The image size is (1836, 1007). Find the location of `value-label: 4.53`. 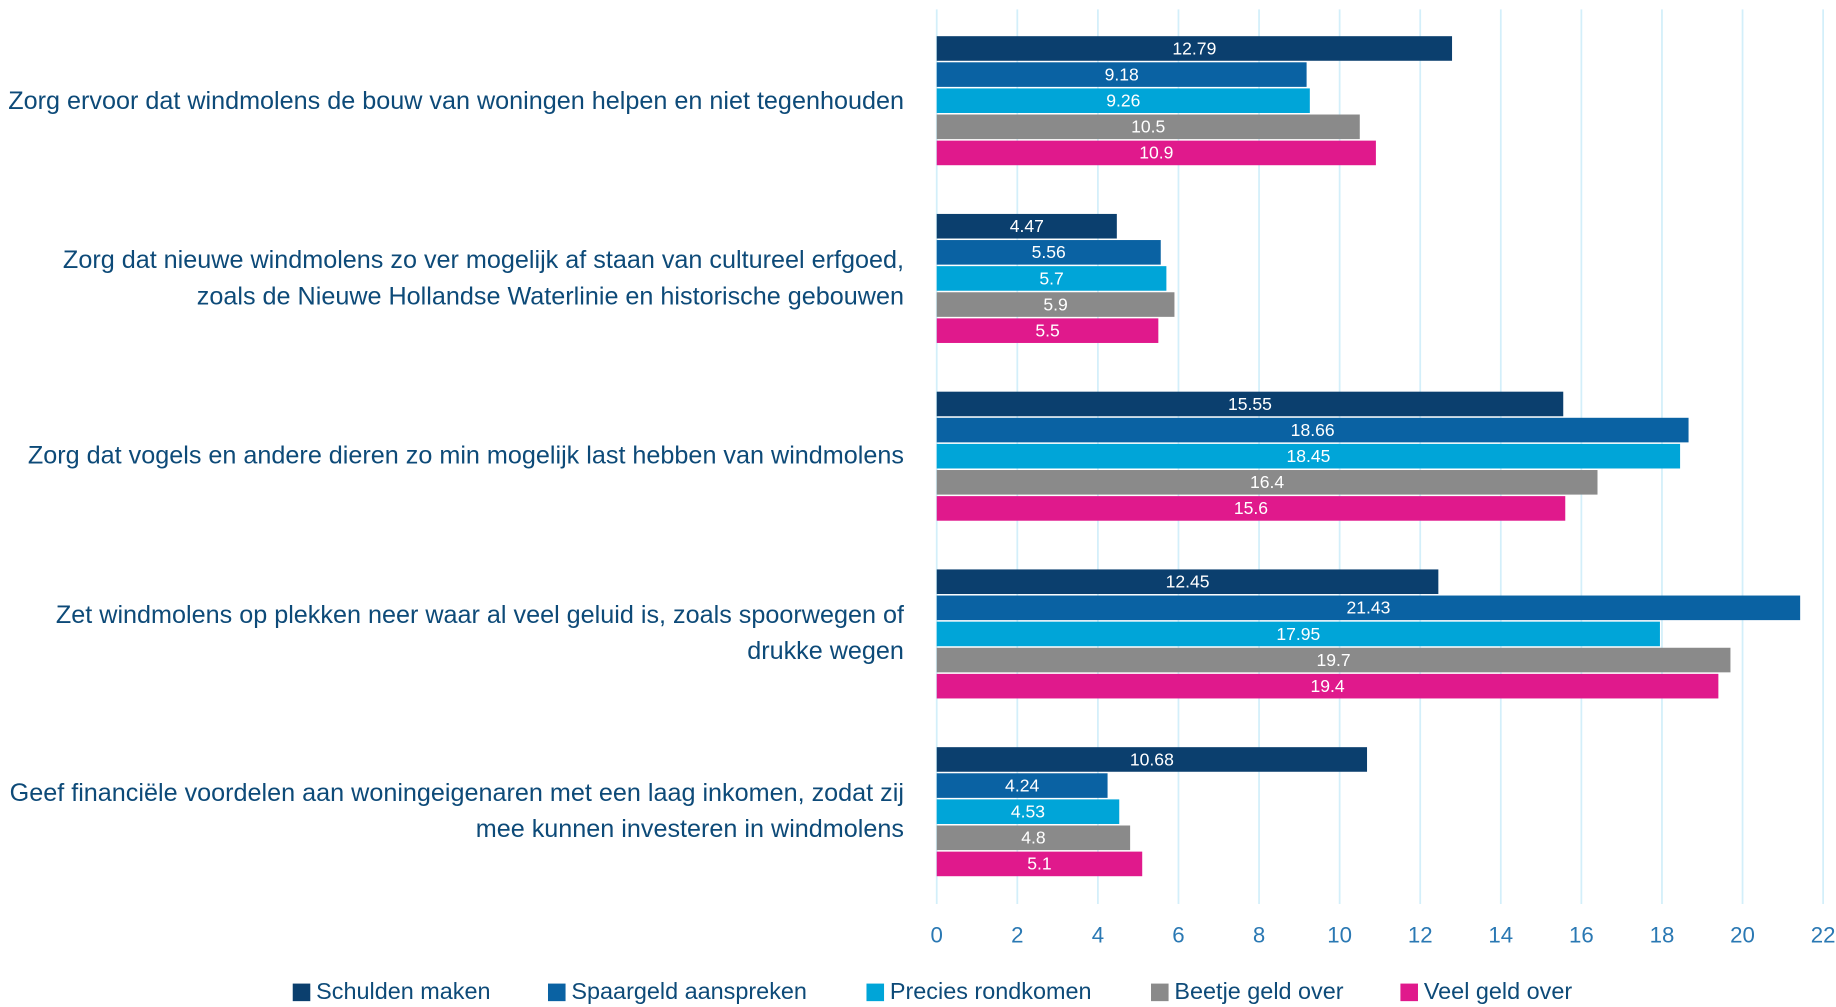

value-label: 4.53 is located at coordinates (1028, 812).